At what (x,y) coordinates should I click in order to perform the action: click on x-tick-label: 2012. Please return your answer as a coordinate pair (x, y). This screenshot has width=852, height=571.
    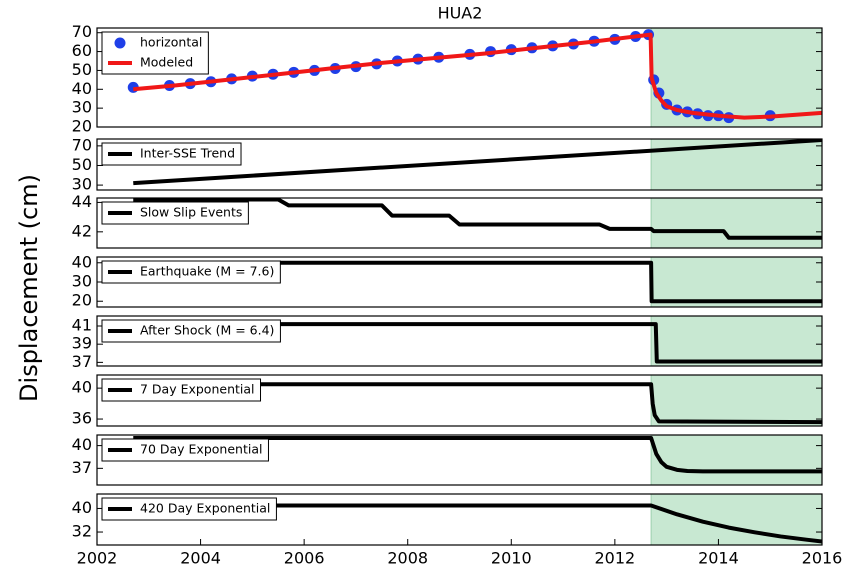
    Looking at the image, I should click on (614, 558).